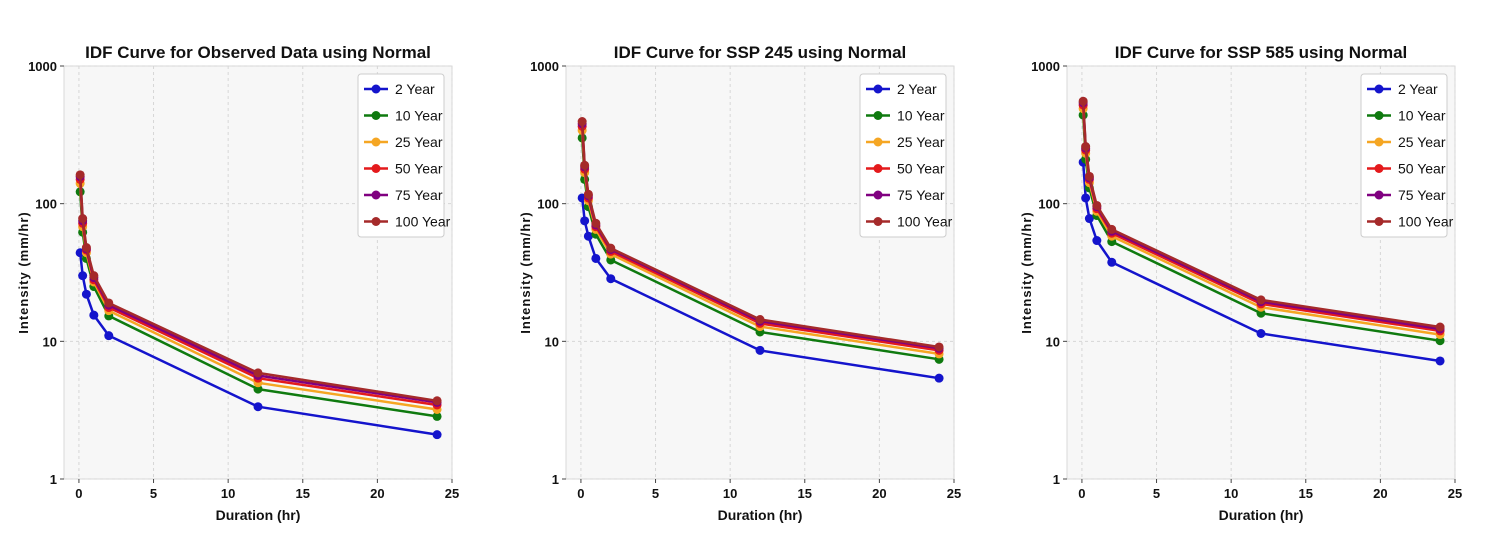 The image size is (1504, 548). I want to click on legend-label: 50 Year, so click(419, 169).